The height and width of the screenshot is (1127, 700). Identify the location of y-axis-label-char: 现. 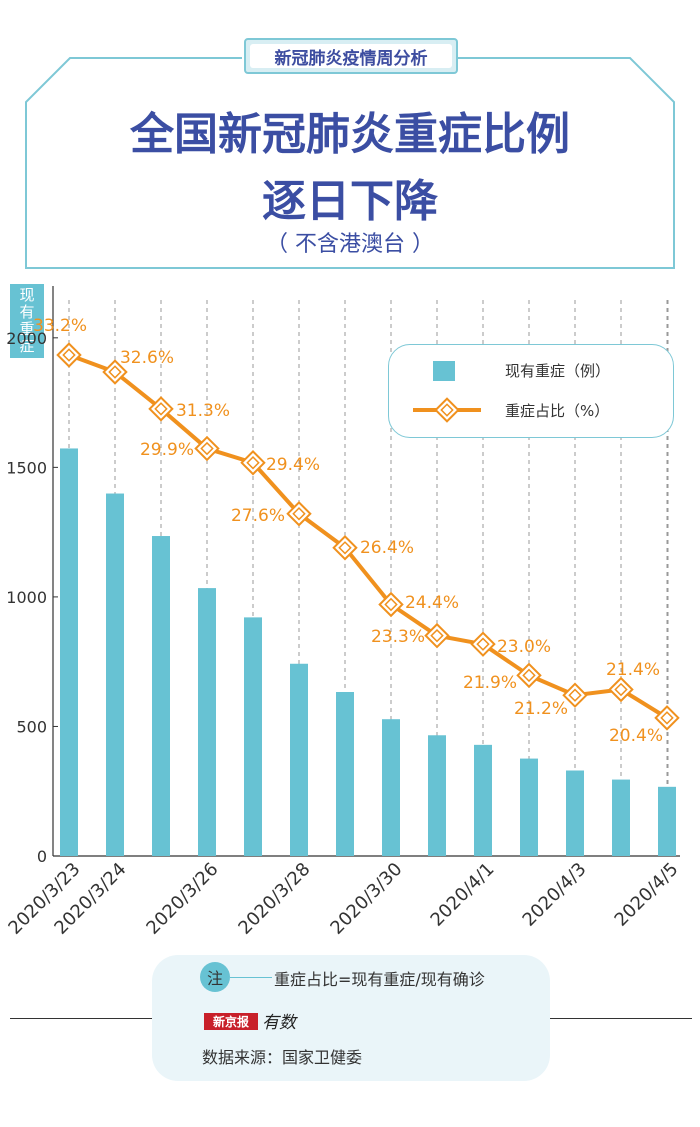
(27, 295).